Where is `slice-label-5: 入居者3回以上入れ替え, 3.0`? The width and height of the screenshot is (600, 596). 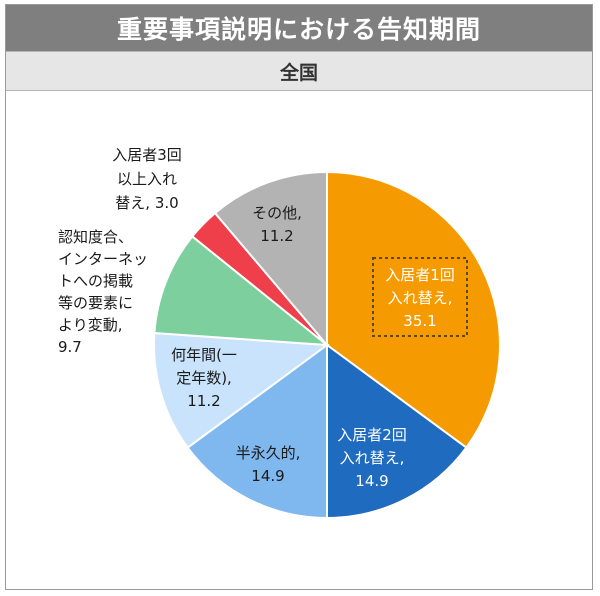
slice-label-5: 入居者3回以上入れ替え, 3.0 is located at coordinates (147, 179).